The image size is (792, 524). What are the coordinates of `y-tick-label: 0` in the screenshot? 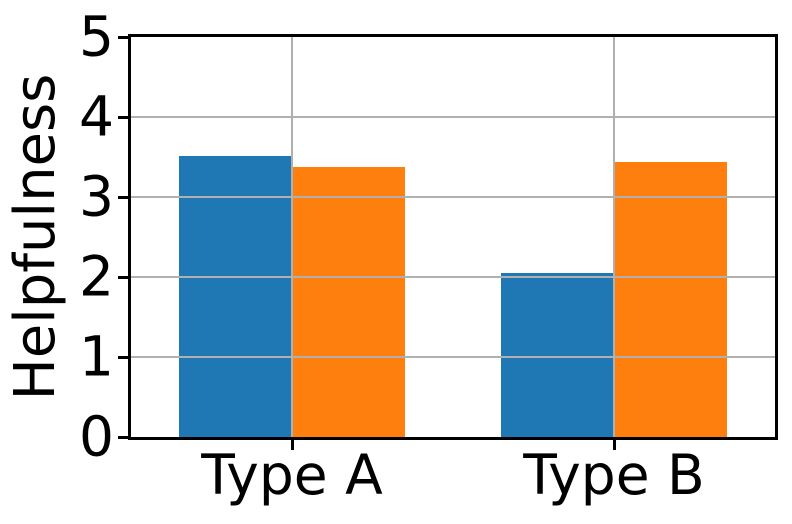 It's located at (96, 436).